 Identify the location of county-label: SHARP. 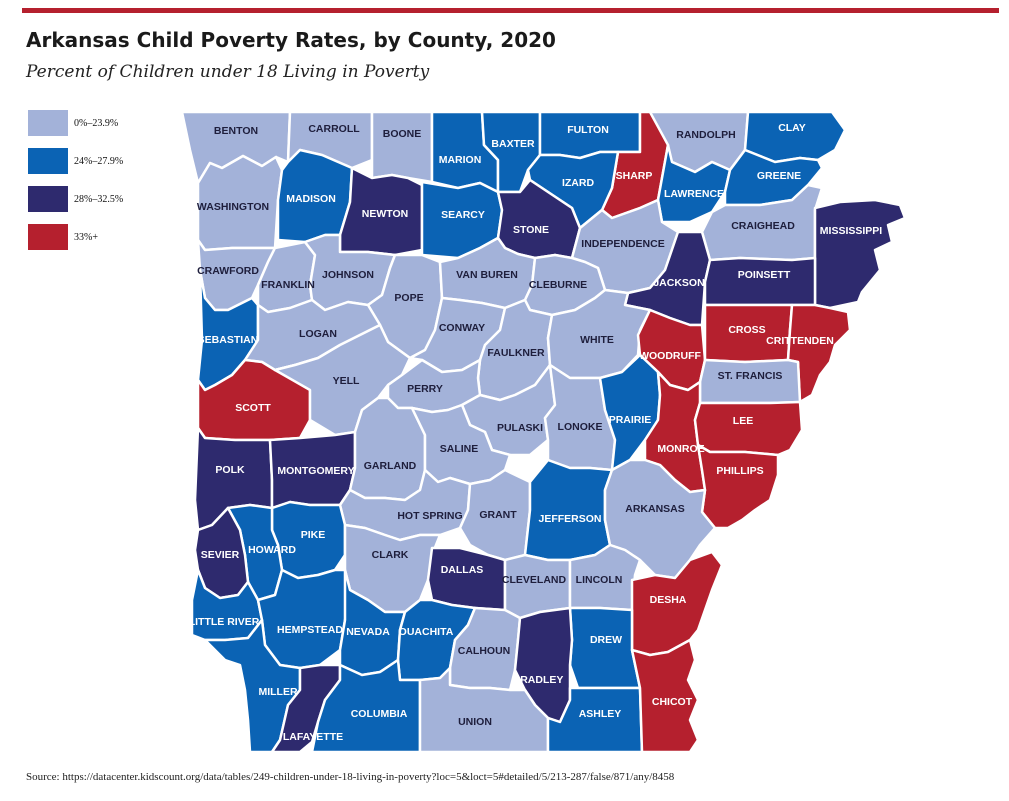
(634, 176).